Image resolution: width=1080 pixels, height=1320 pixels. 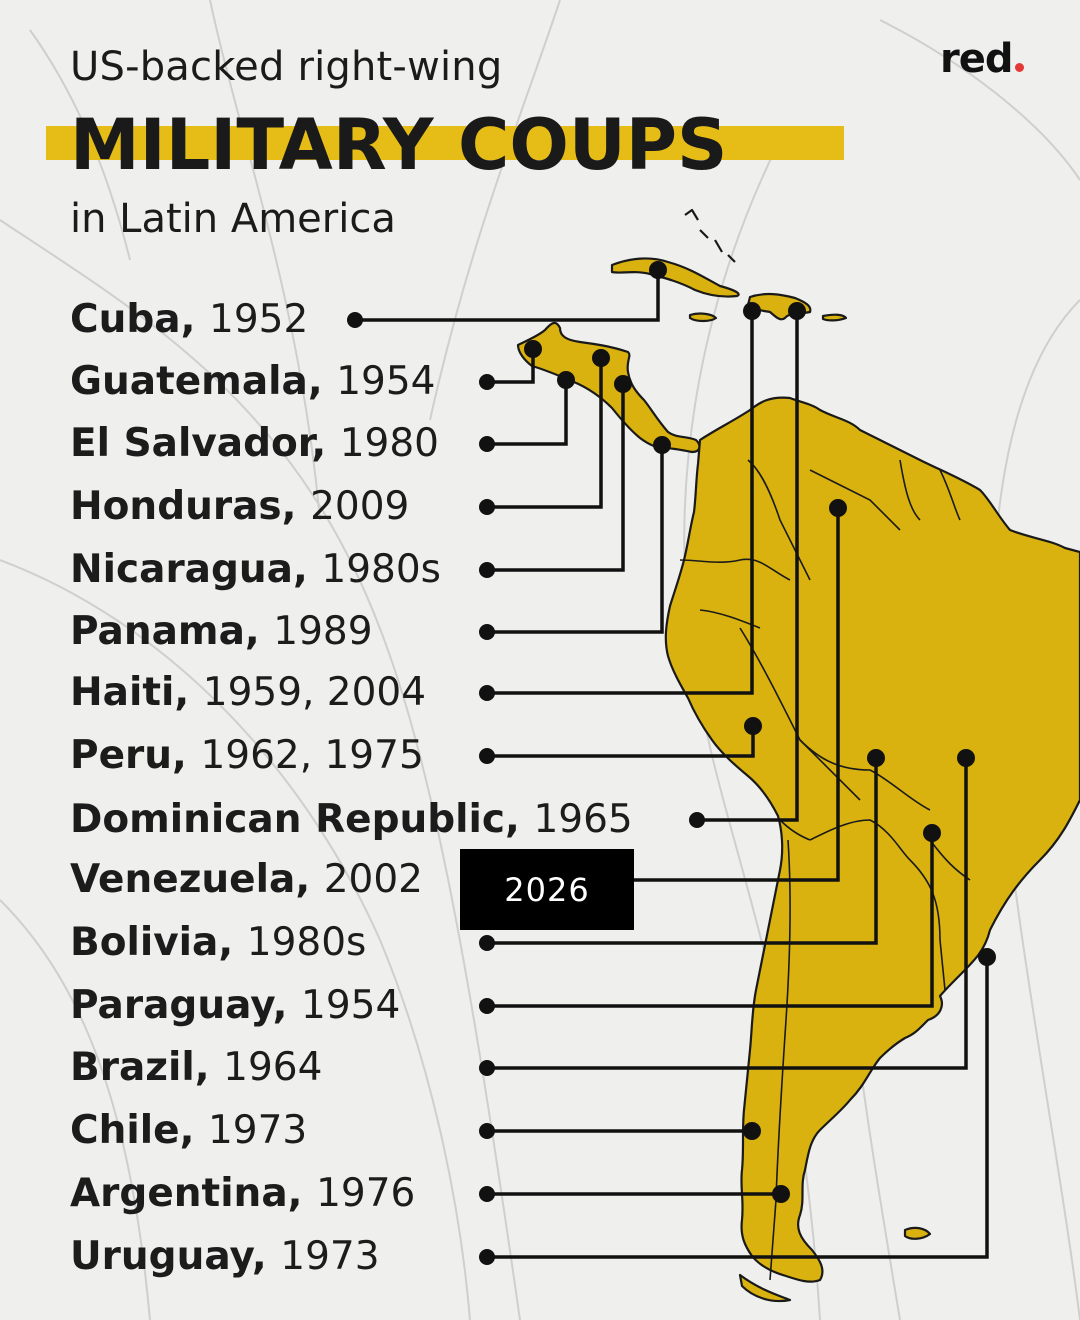 What do you see at coordinates (171, 1005) in the screenshot?
I see `country-name: Paraguay` at bounding box center [171, 1005].